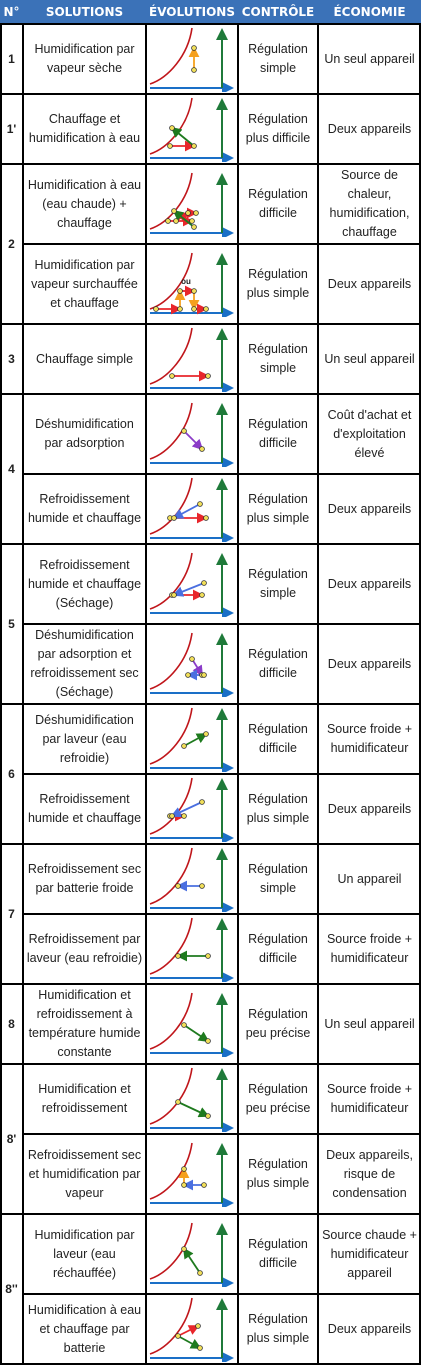 This screenshot has width=421, height=1366. What do you see at coordinates (84, 58) in the screenshot?
I see `solution-cell: Humidification par vapeur sèche` at bounding box center [84, 58].